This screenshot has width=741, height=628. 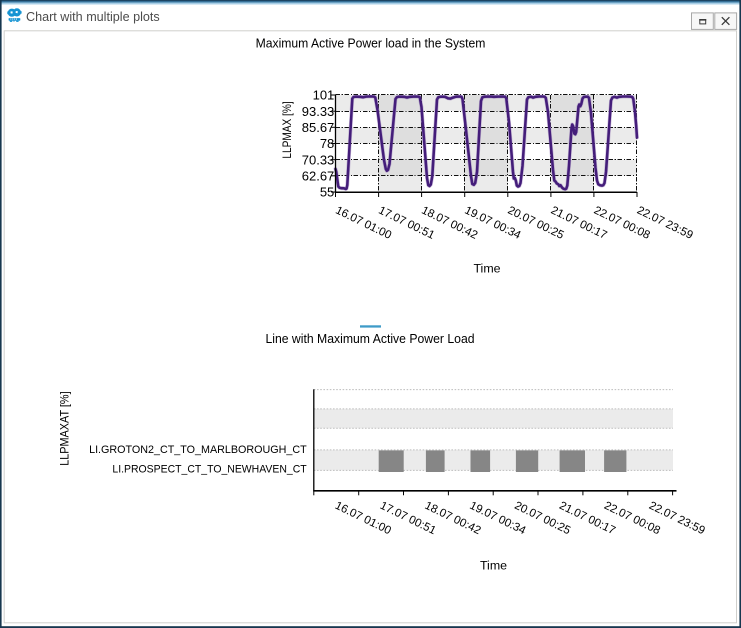 What do you see at coordinates (198, 450) in the screenshot?
I see `svg-text:LI.GROTON2_CT_TO_MARLBOROUGH_C: LI.GROTON2_CT_TO_MARLBOROUGH_CT` at bounding box center [198, 450].